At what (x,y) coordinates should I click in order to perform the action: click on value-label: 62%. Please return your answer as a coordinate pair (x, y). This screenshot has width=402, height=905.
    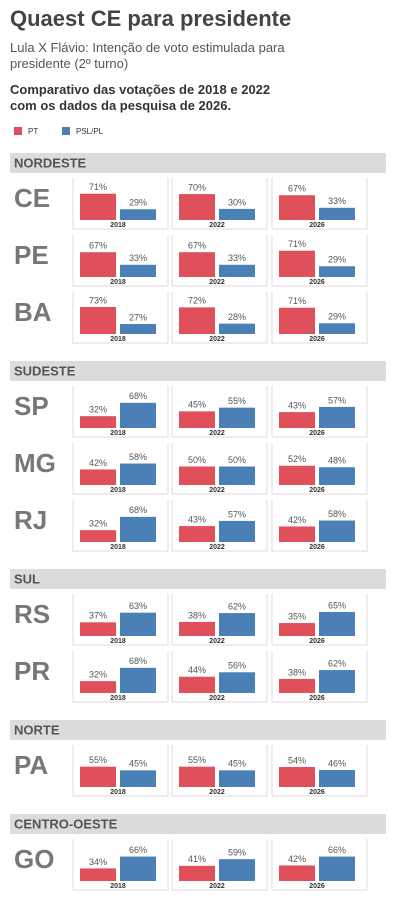
    Looking at the image, I should click on (337, 663).